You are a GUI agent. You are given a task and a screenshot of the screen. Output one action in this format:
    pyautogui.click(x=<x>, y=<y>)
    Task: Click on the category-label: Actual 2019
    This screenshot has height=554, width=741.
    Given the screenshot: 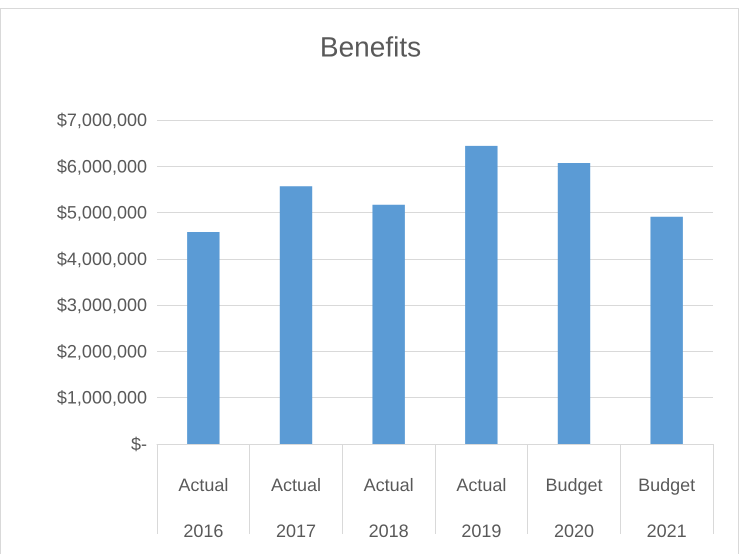 What is the action you would take?
    pyautogui.click(x=481, y=508)
    